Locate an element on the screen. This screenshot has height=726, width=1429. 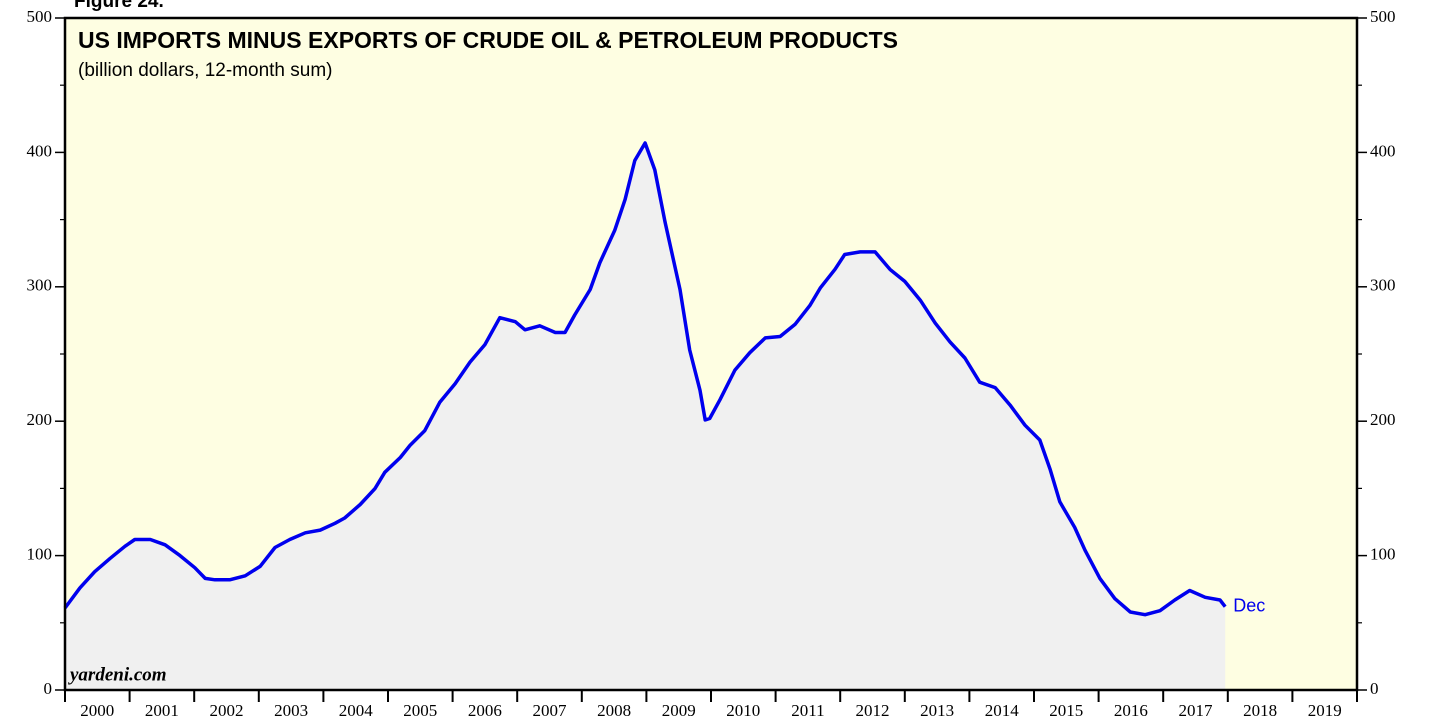
chart-subtitle: (billion dollars, 12-month sum) is located at coordinates (205, 70).